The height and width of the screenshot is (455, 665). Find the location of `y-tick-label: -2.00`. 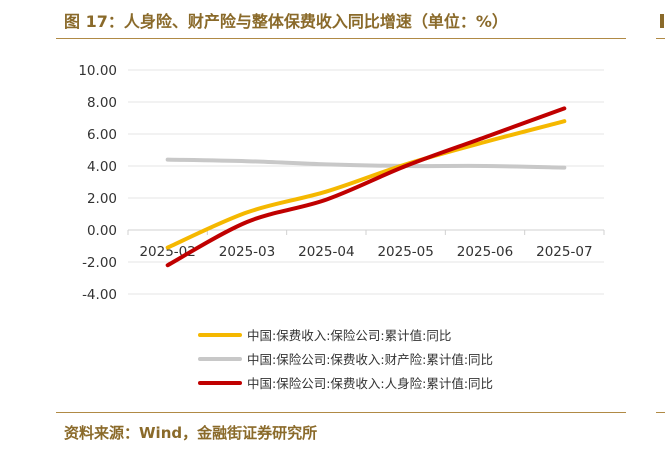

y-tick-label: -2.00 is located at coordinates (99, 263).